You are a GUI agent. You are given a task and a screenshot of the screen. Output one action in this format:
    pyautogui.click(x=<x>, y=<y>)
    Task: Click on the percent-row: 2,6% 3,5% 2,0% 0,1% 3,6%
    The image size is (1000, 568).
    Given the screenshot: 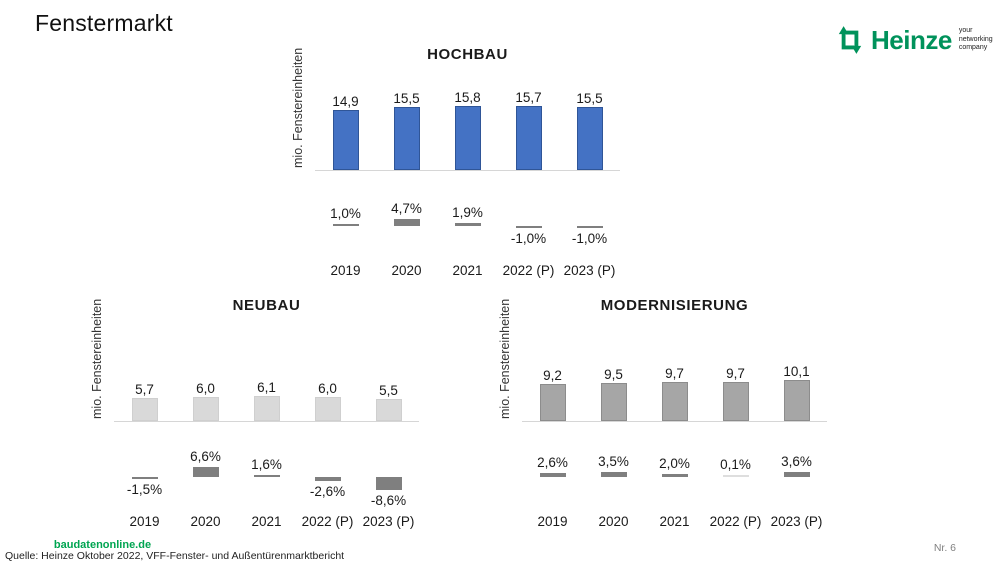 What is the action you would take?
    pyautogui.click(x=674, y=459)
    